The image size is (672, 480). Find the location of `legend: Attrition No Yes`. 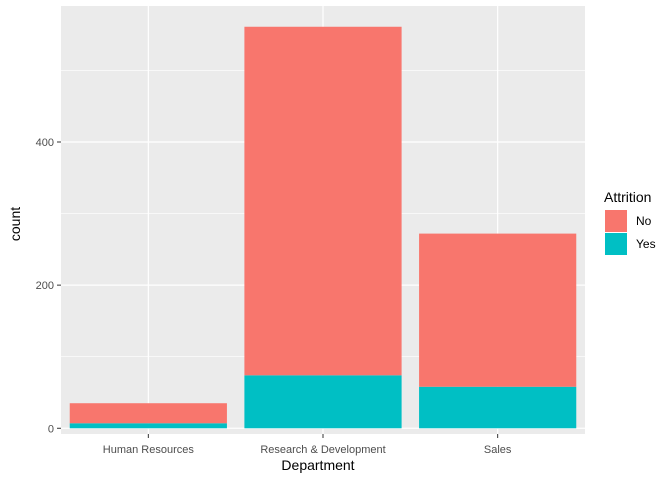

legend: Attrition No Yes is located at coordinates (630, 222).